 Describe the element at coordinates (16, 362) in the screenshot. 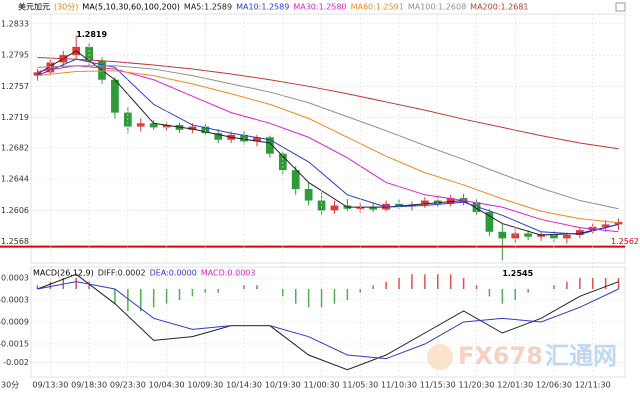

I see `y-tick-label: -0.002` at that location.